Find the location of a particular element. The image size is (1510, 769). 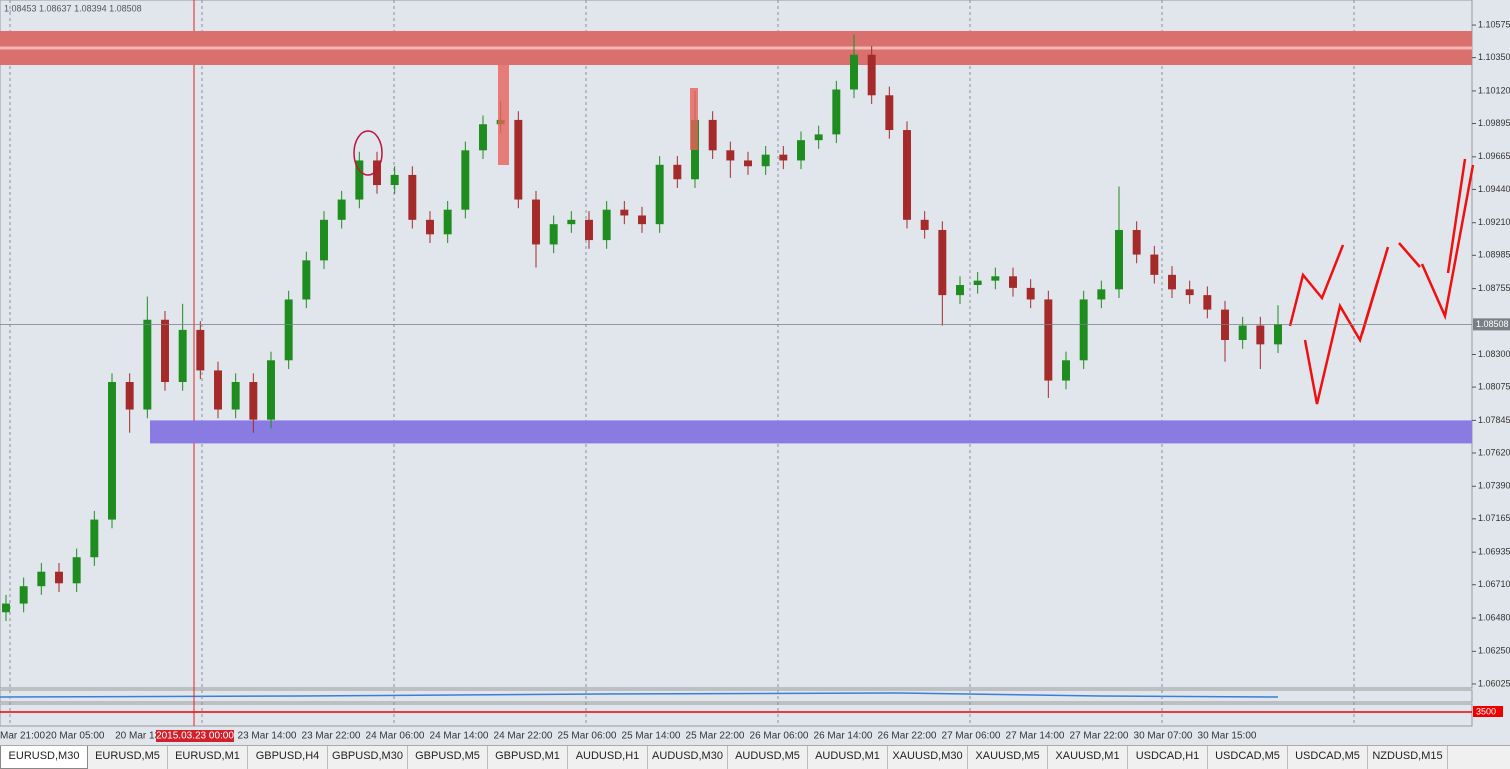

symbol-tab: AUDUSD,M5 is located at coordinates (768, 757).